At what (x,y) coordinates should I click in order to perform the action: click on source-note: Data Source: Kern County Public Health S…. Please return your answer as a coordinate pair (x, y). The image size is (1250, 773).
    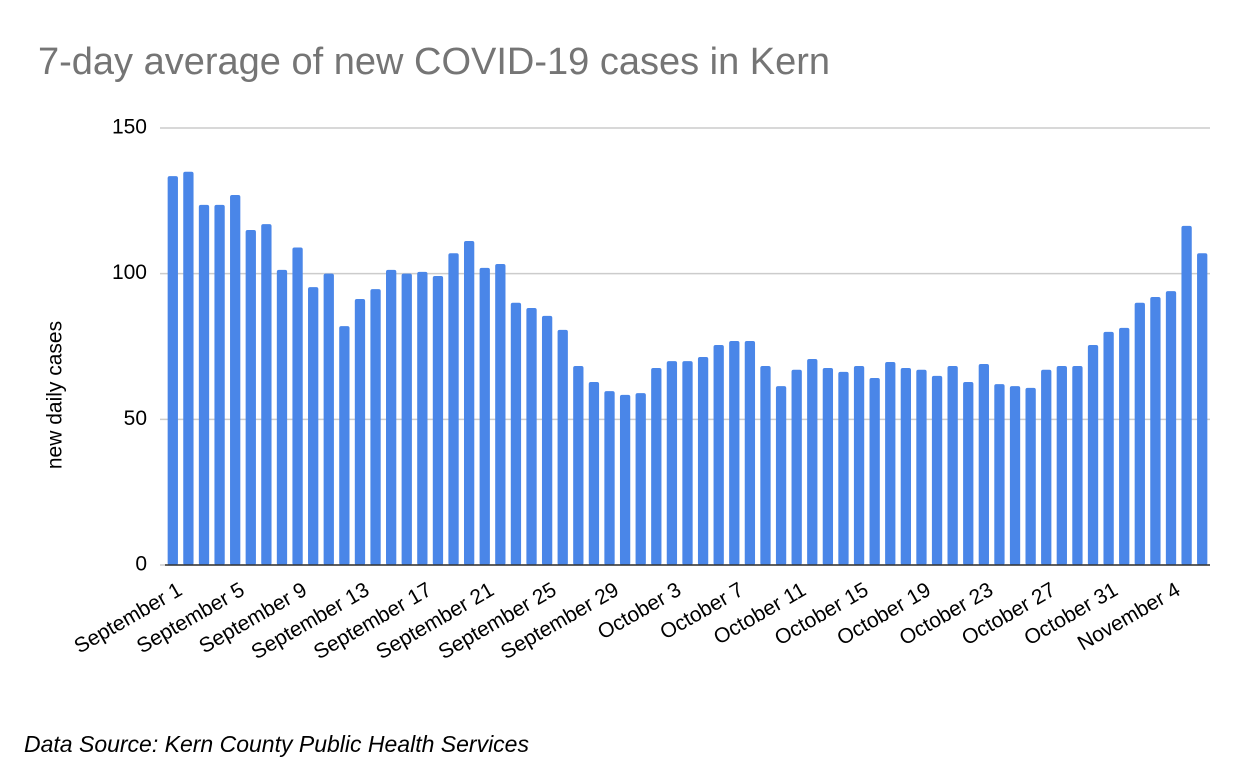
    Looking at the image, I should click on (276, 744).